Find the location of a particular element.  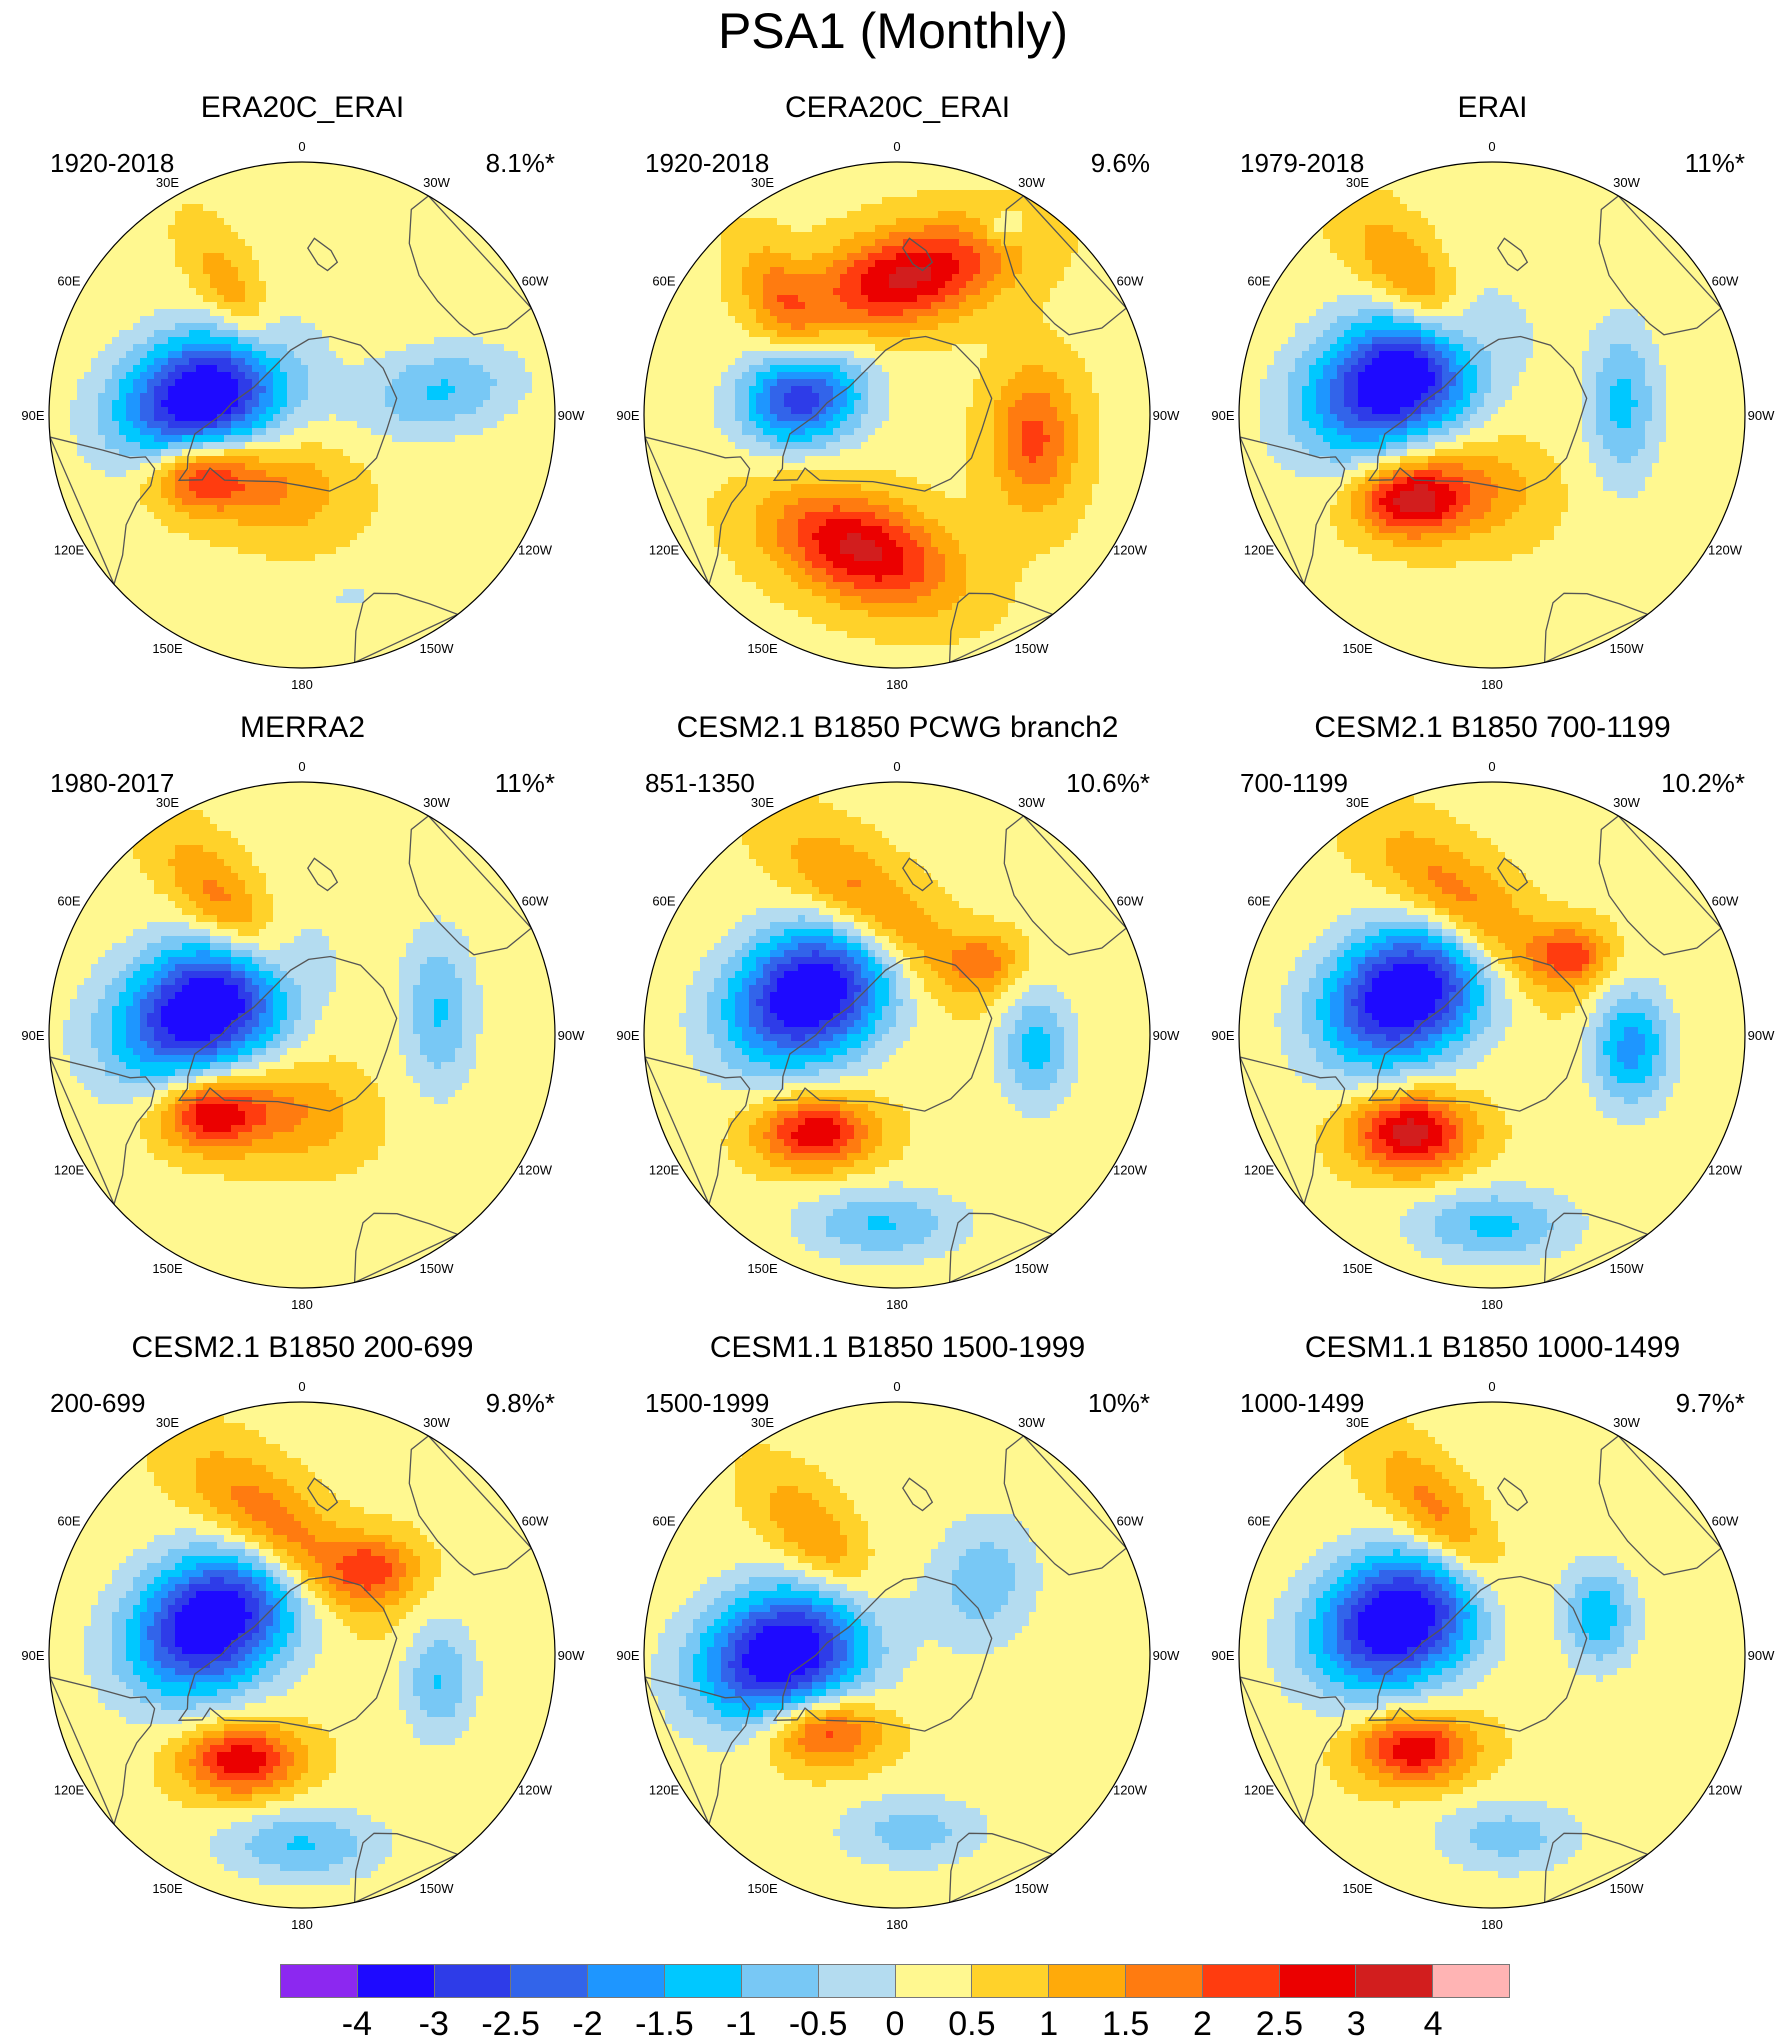

colorbar-label: 3 is located at coordinates (1356, 2024).